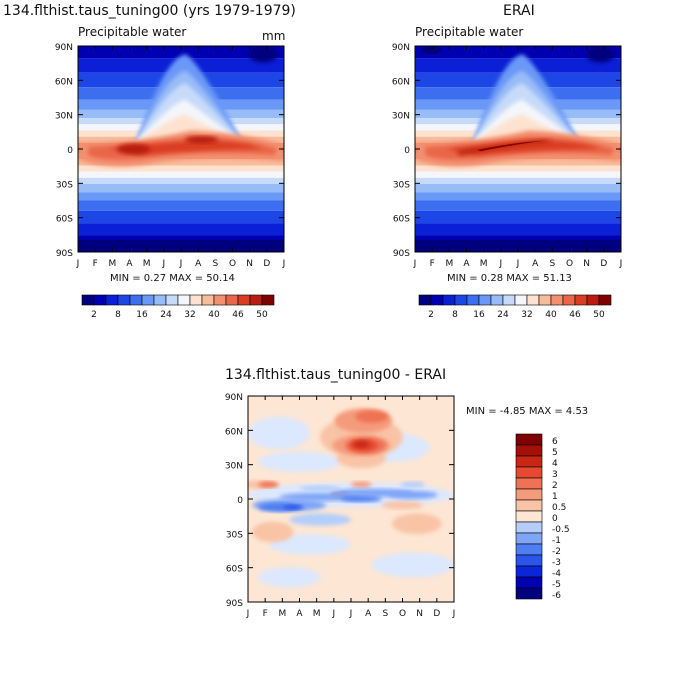 The height and width of the screenshot is (700, 700). What do you see at coordinates (401, 117) in the screenshot?
I see `y-tick-label: 30N` at bounding box center [401, 117].